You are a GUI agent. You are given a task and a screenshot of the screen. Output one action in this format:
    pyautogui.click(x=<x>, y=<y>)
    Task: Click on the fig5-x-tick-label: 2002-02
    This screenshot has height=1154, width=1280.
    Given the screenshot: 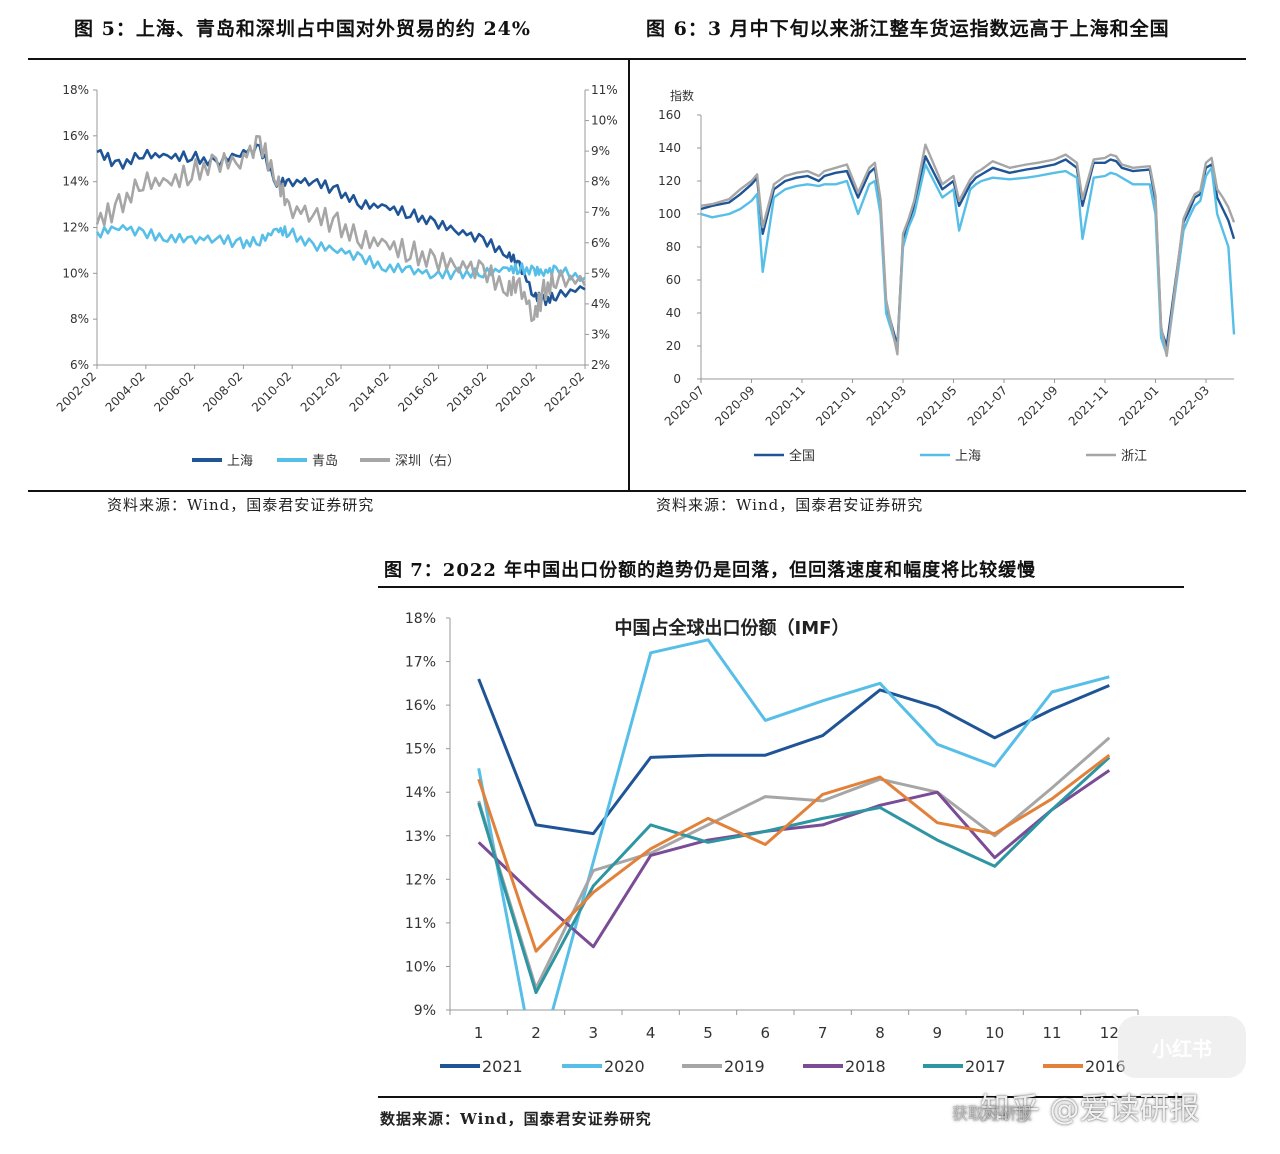 What is the action you would take?
    pyautogui.click(x=76, y=391)
    